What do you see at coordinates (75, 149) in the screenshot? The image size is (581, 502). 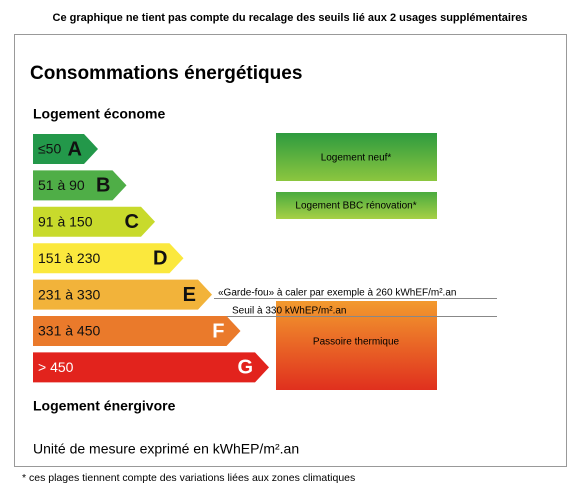 I see `class-letter: A` at bounding box center [75, 149].